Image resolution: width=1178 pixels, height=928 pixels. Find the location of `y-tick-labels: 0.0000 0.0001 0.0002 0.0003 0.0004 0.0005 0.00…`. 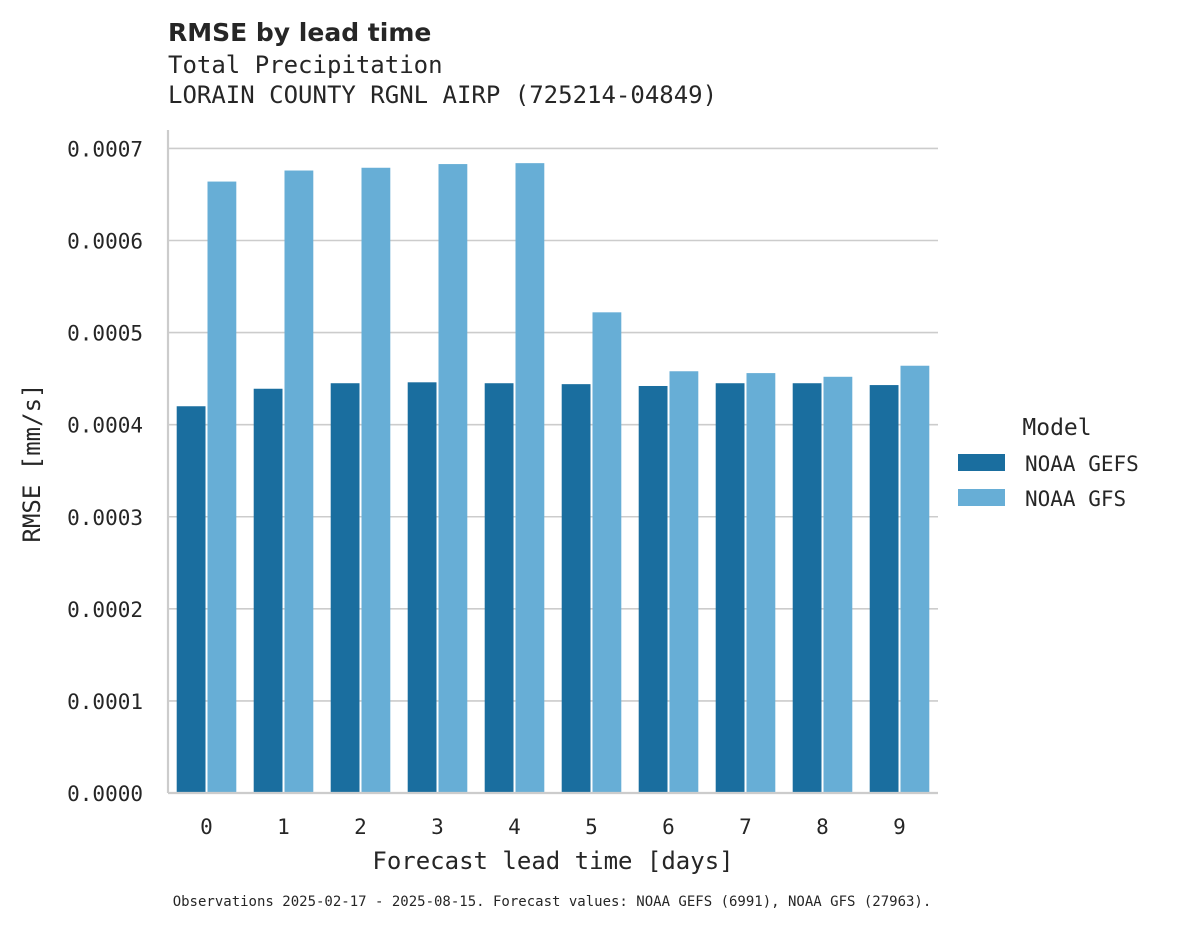

y-tick-labels: 0.0000 0.0001 0.0002 0.0003 0.0004 0.0005 0.00… is located at coordinates (105, 471).